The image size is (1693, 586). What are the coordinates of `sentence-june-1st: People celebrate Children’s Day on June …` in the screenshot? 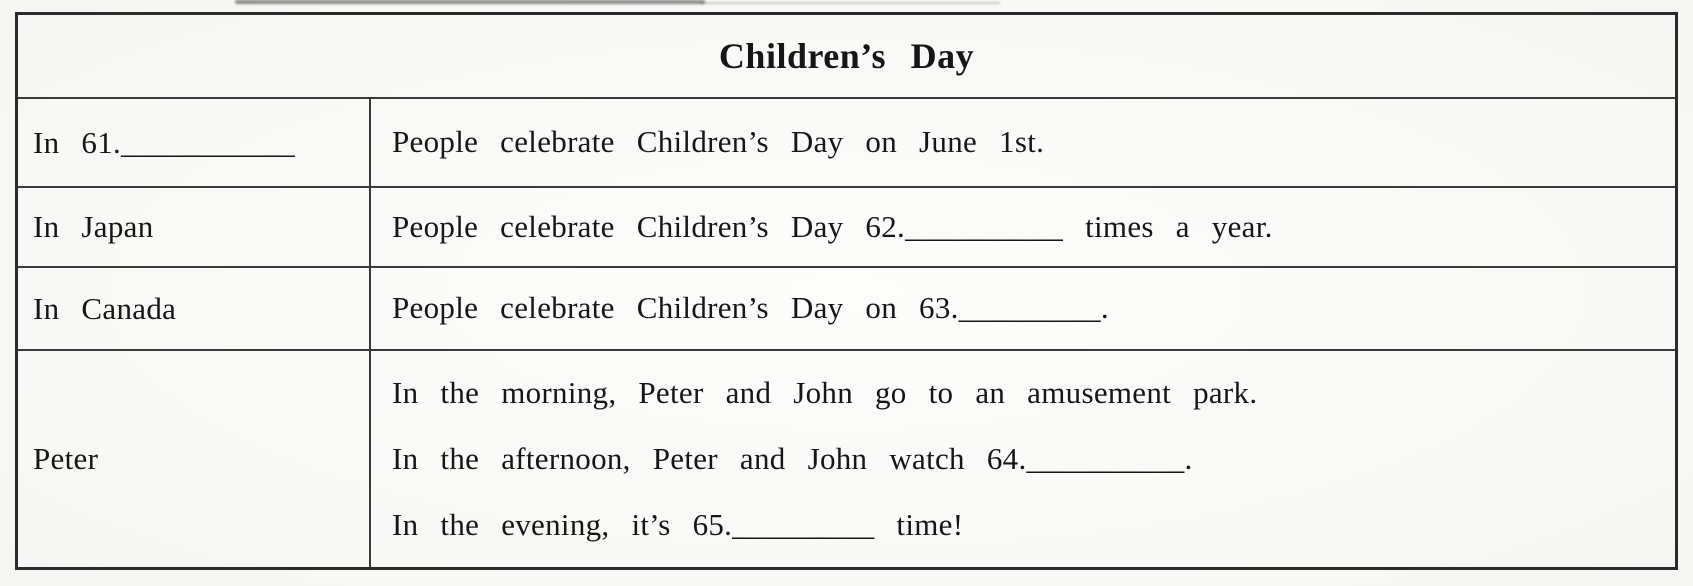 It's located at (718, 142).